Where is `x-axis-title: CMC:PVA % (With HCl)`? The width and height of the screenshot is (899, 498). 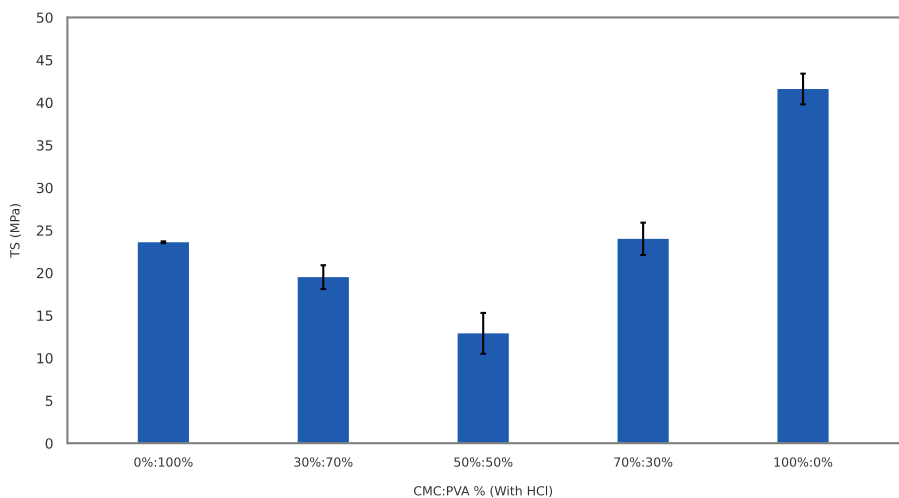 x-axis-title: CMC:PVA % (With HCl) is located at coordinates (483, 492).